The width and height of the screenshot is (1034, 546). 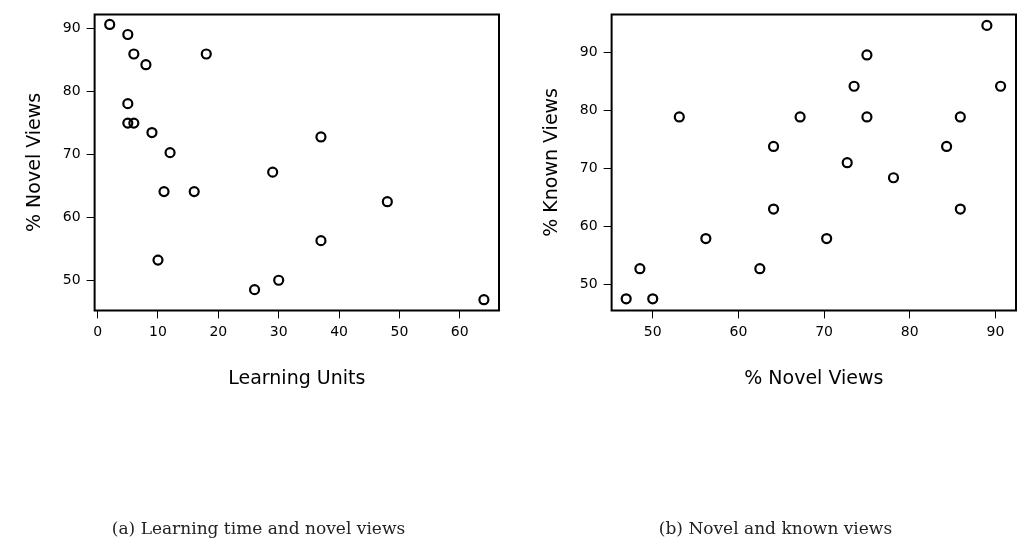 I want to click on x-tick-label: 80, so click(x=909, y=331).